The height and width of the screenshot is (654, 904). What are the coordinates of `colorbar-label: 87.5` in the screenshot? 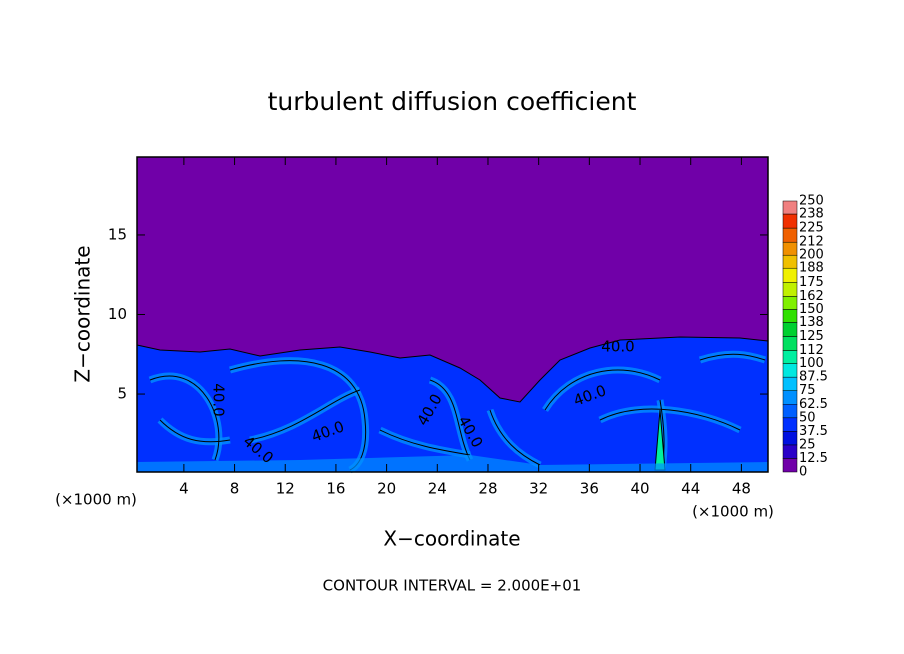 It's located at (813, 377).